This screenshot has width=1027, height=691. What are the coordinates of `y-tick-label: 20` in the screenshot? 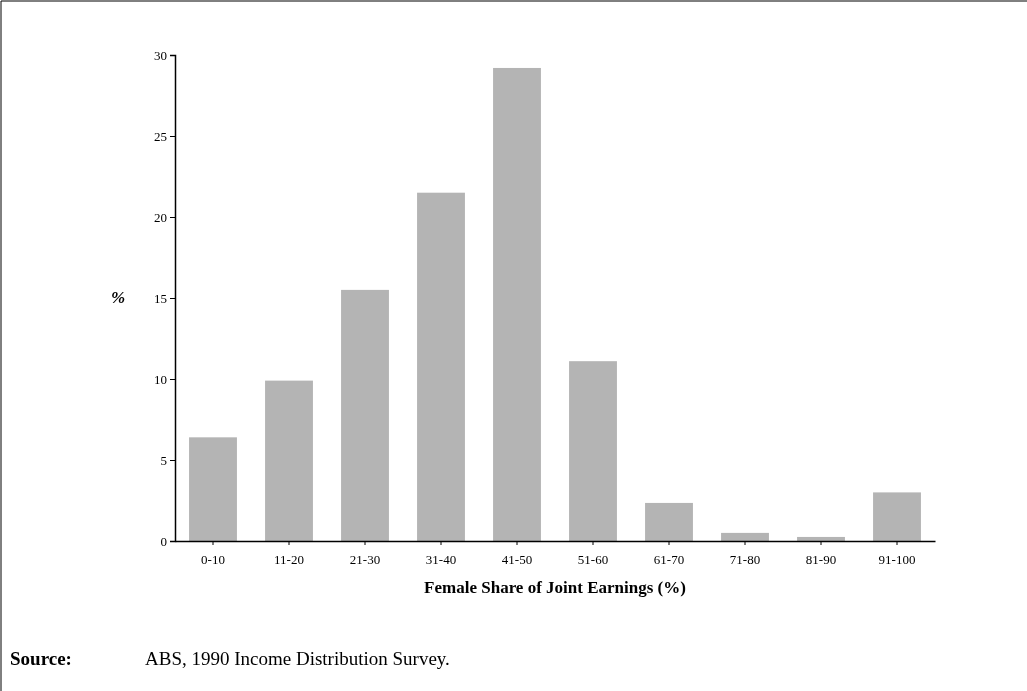 It's located at (160, 217).